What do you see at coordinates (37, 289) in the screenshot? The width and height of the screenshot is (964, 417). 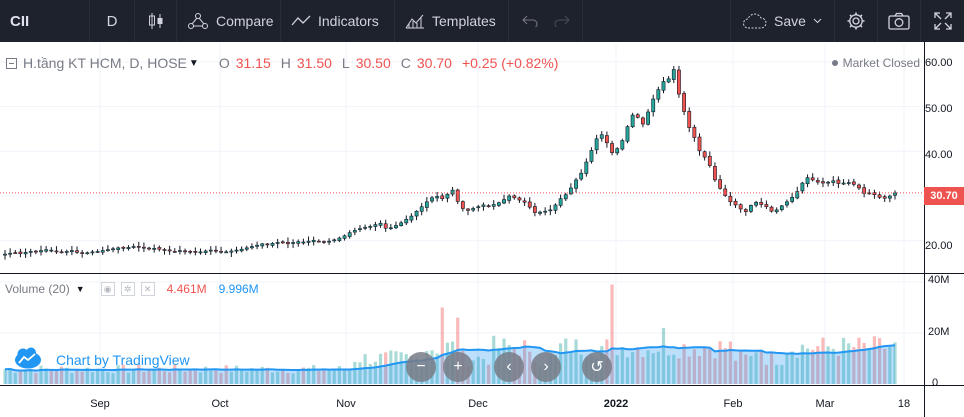 I see `volume-study-title: Volume (20)` at bounding box center [37, 289].